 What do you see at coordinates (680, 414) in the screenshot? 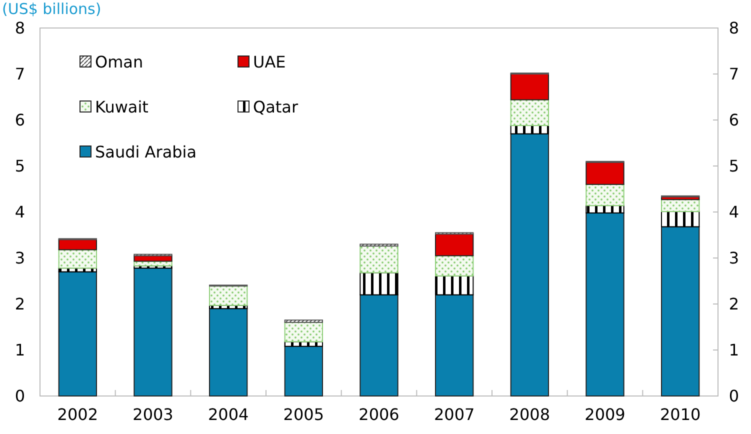
I see `x-tick-label: 2010` at bounding box center [680, 414].